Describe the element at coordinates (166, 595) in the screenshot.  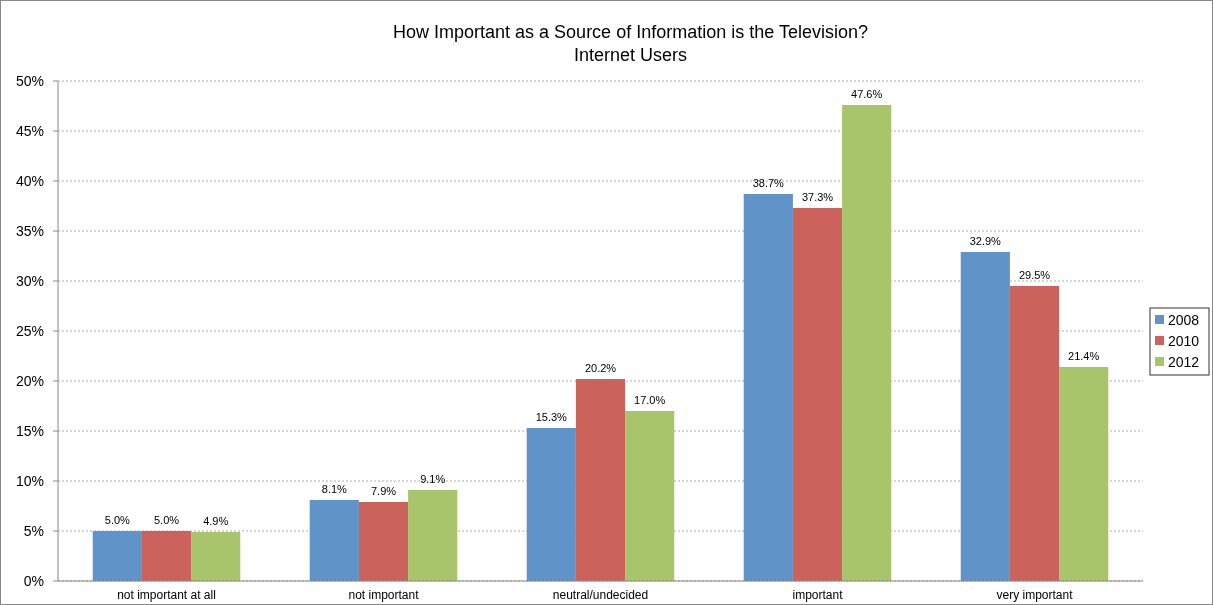
I see `x-tick-label: not important at all` at that location.